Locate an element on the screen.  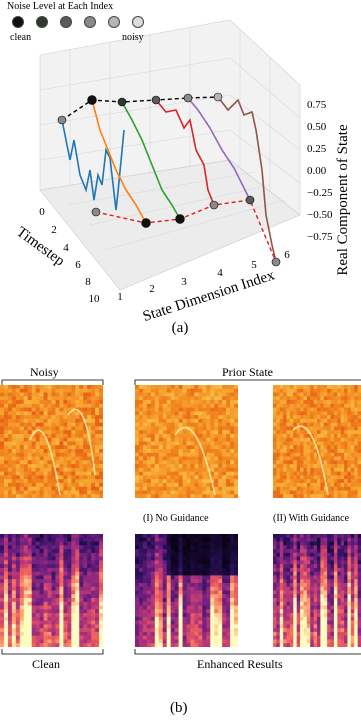
clean-bracket is located at coordinates (52, 652).